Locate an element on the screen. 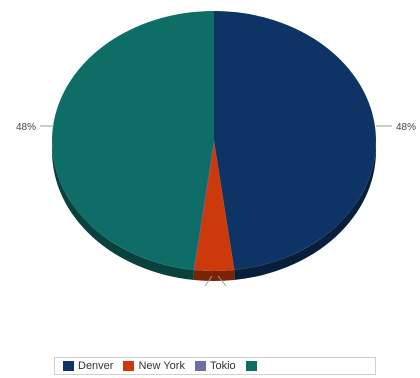  data-label-denver: 48% is located at coordinates (406, 127).